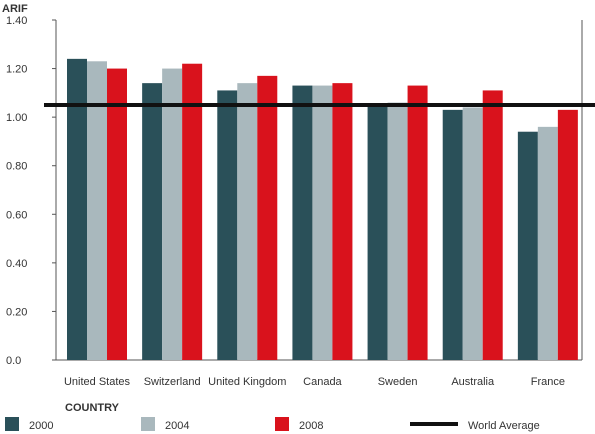  What do you see at coordinates (548, 382) in the screenshot?
I see `x-tick-label: France` at bounding box center [548, 382].